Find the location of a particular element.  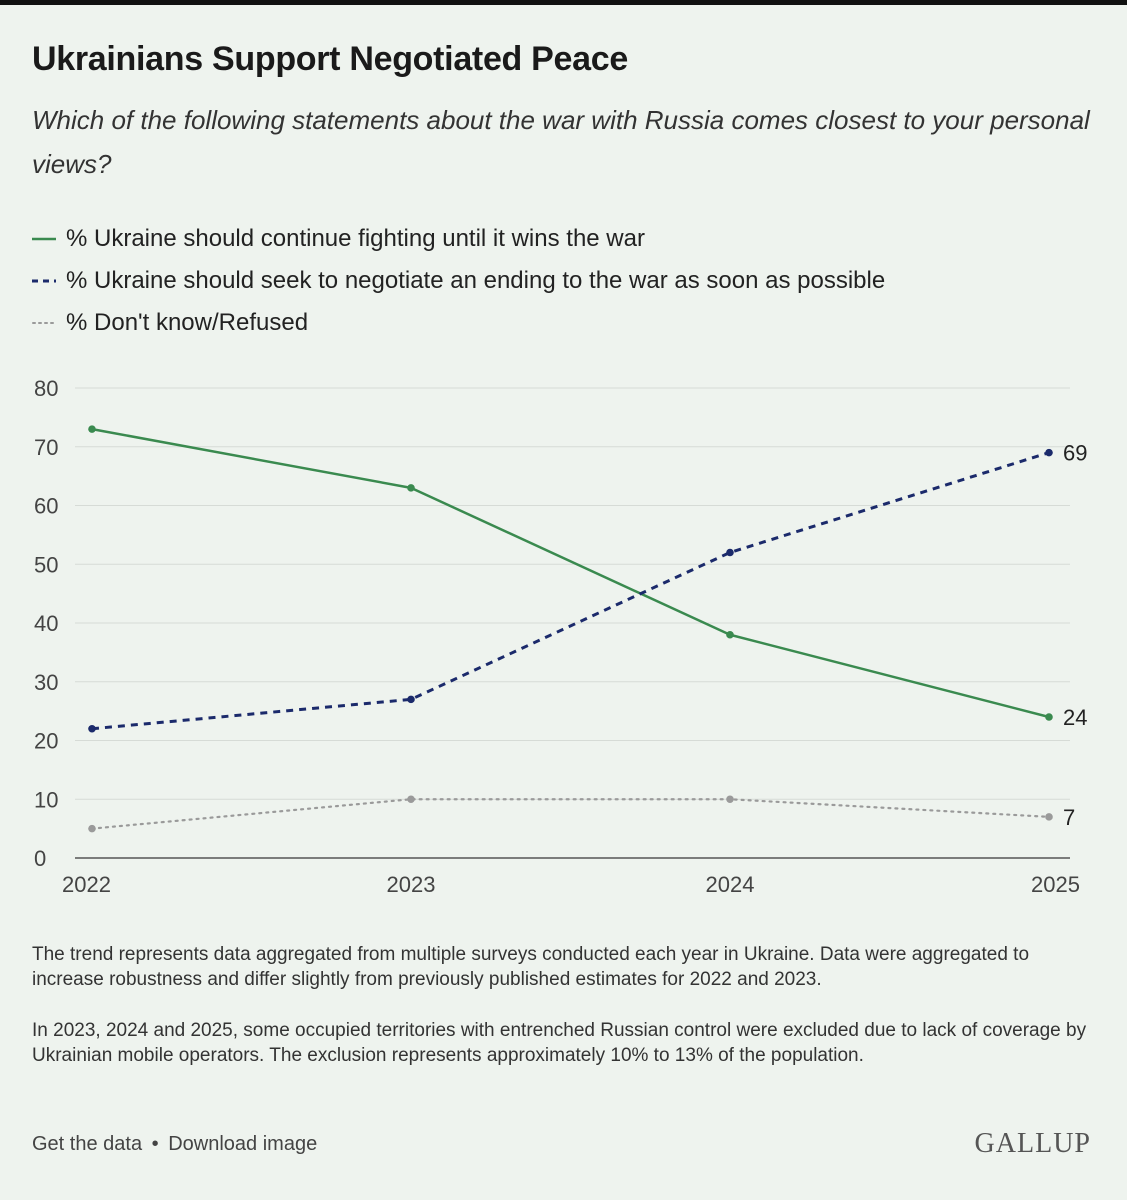

gallup-logo: GALLUP is located at coordinates (1032, 1143).